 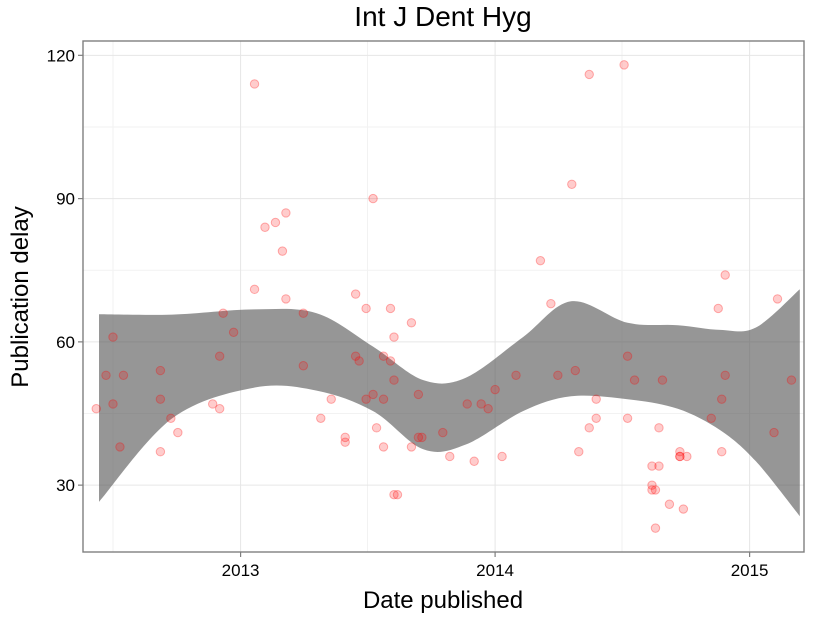 What do you see at coordinates (442, 16) in the screenshot?
I see `chart-title: Int J Dent Hyg` at bounding box center [442, 16].